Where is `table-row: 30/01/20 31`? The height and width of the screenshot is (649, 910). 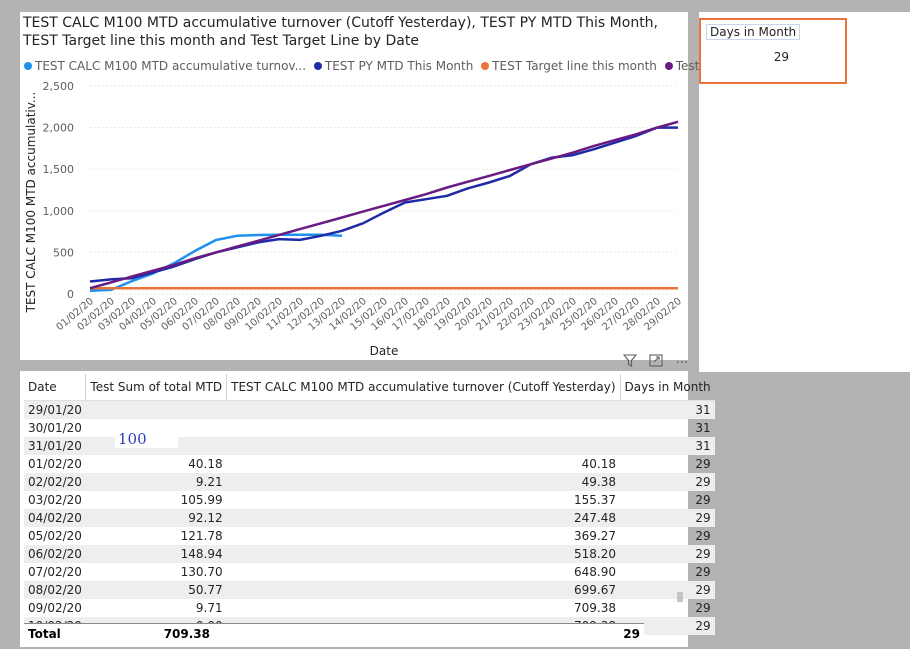
table-row: 30/01/20 31 is located at coordinates (369, 428).